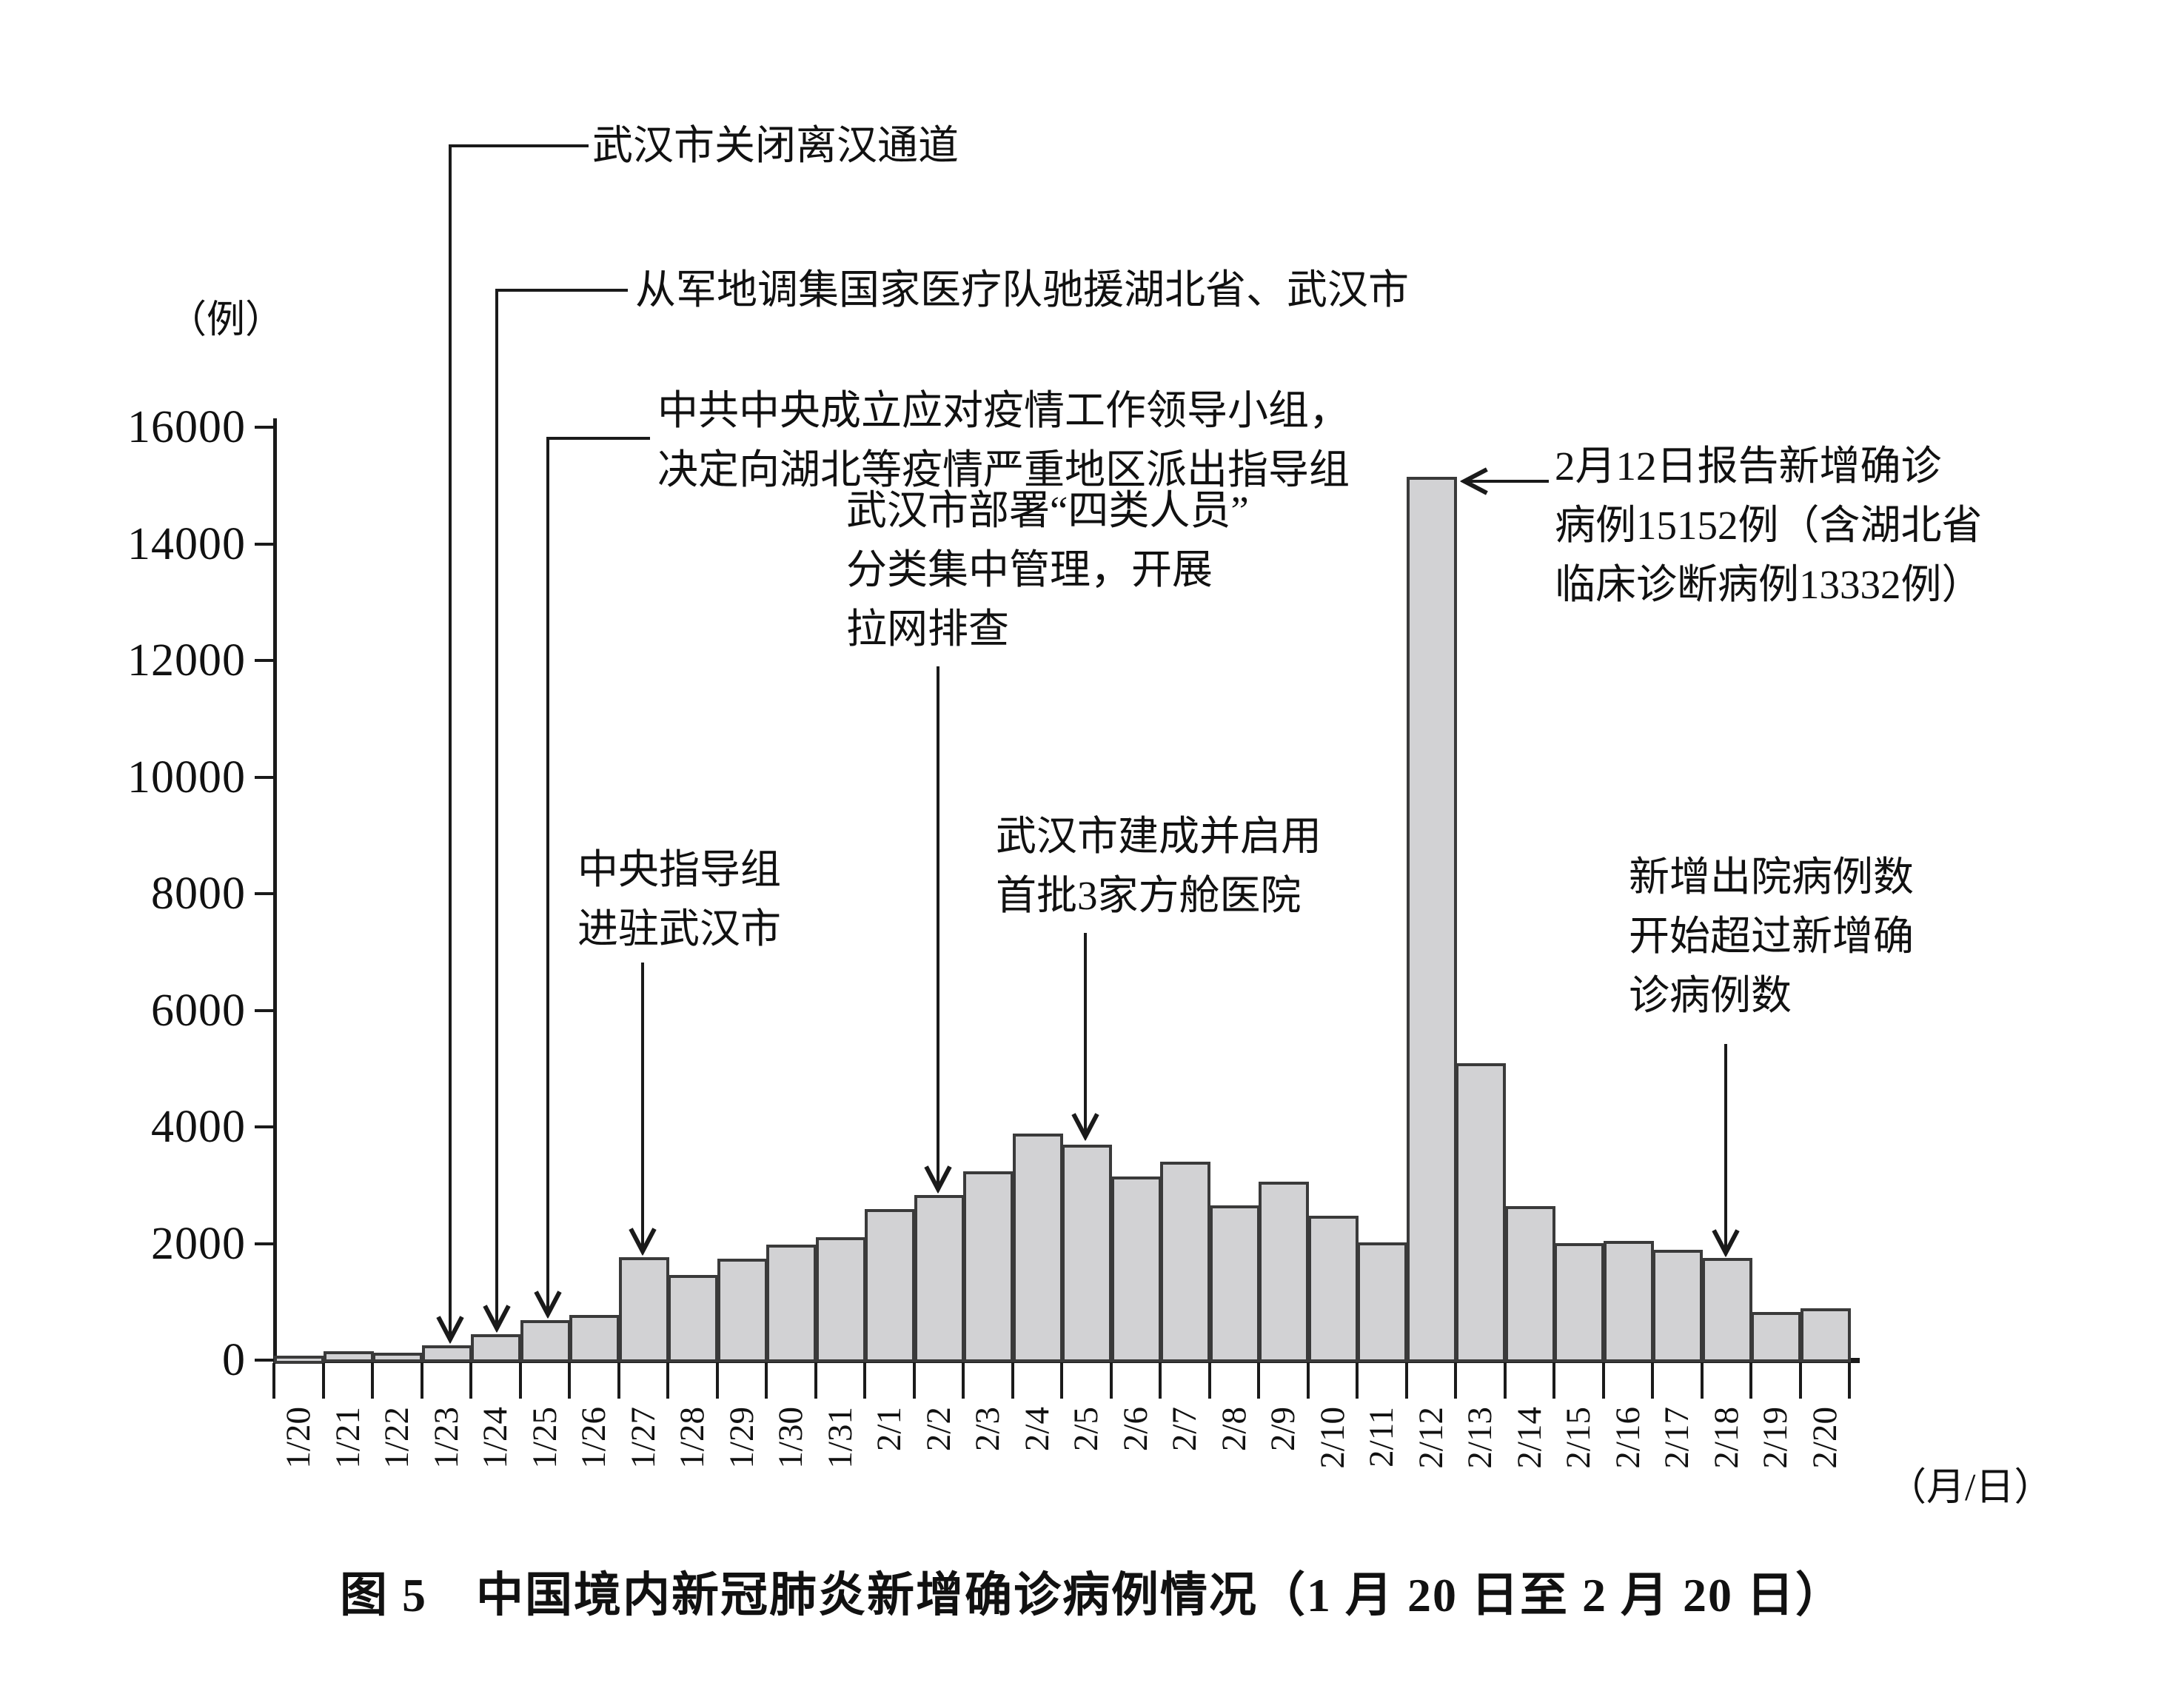  I want to click on y-tick-label: 14000, so click(186, 543).